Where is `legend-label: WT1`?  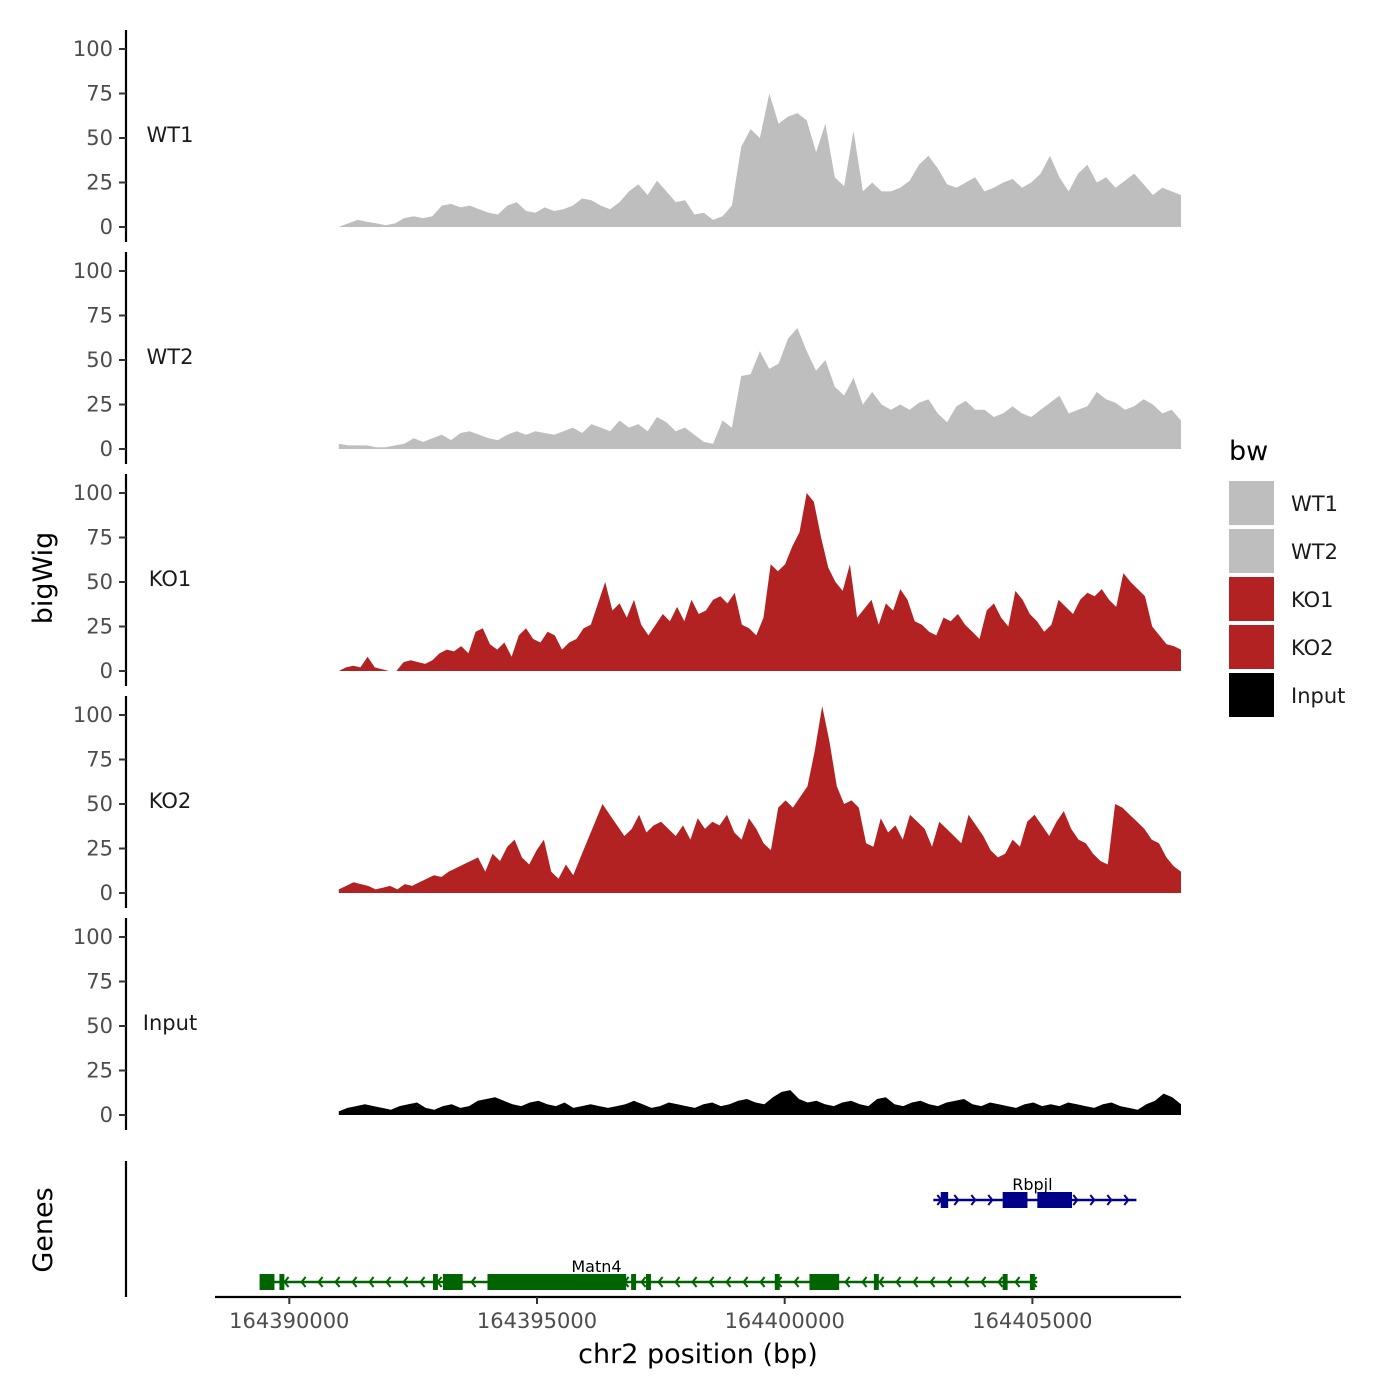
legend-label: WT1 is located at coordinates (1314, 504).